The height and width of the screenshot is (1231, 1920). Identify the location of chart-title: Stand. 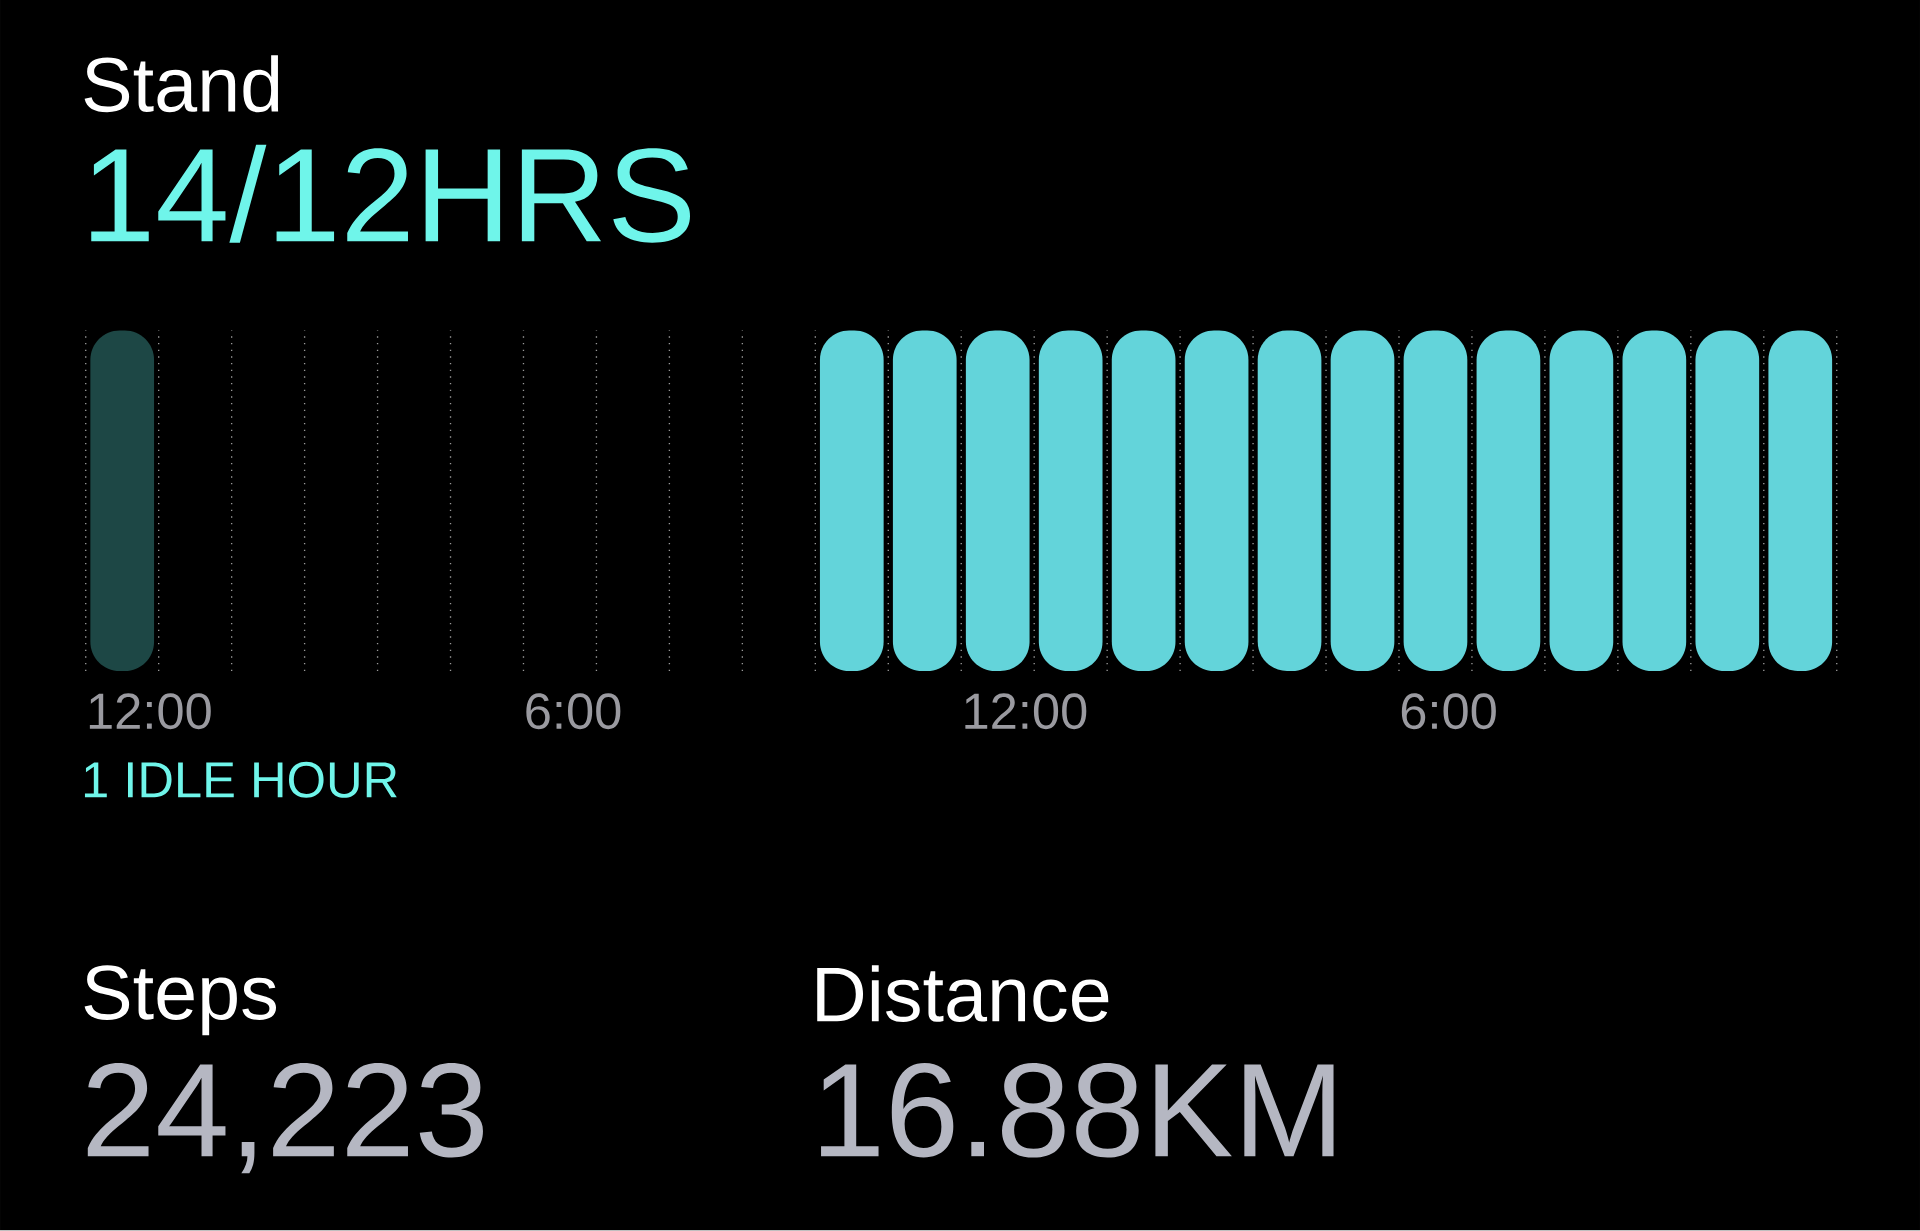
(181, 84).